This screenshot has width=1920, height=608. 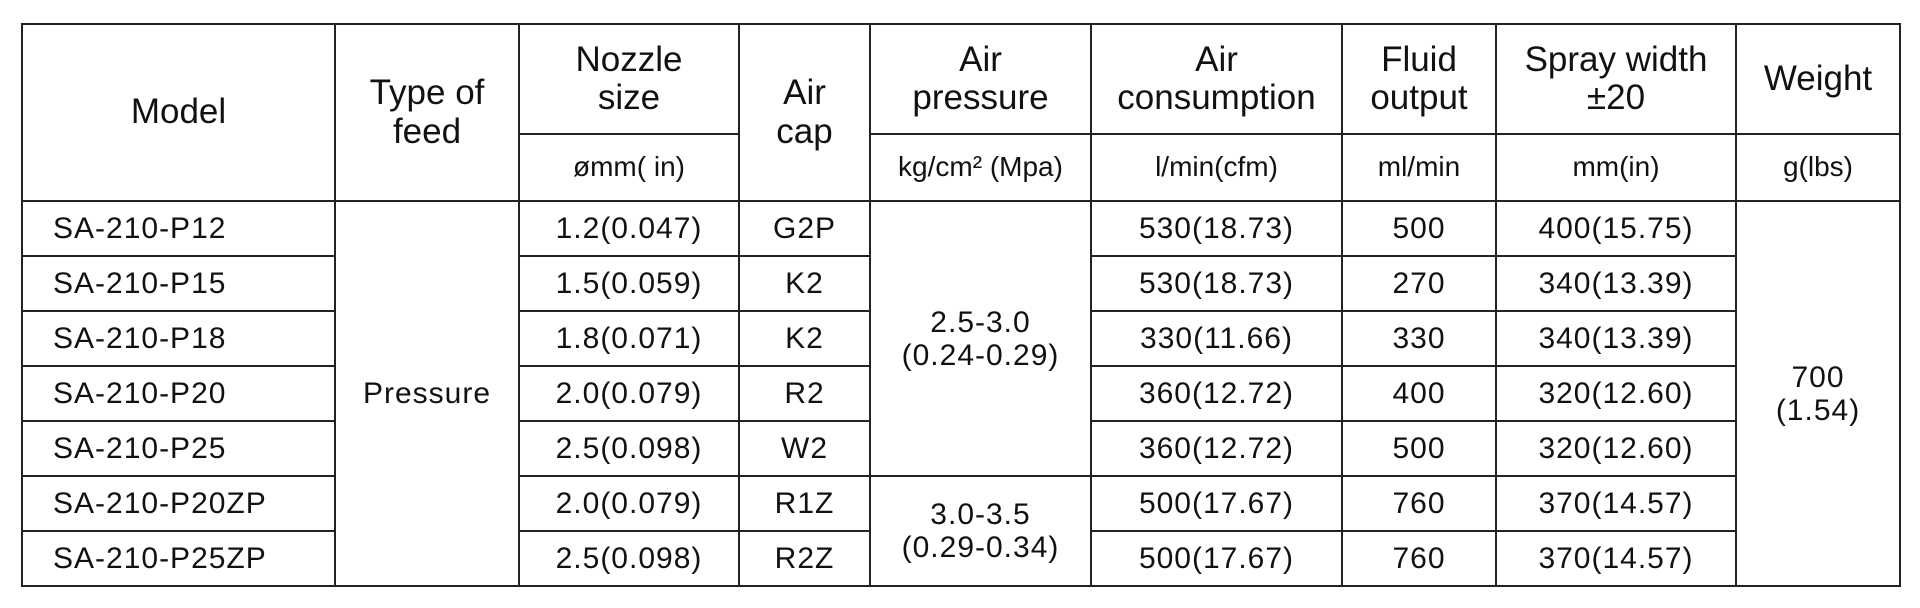 What do you see at coordinates (178, 558) in the screenshot?
I see `model-cell: SA-210-P25ZP` at bounding box center [178, 558].